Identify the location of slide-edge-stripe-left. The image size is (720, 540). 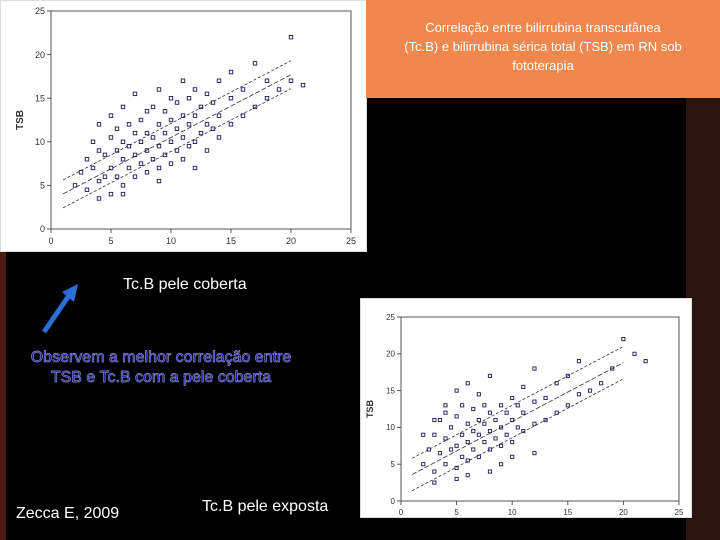
(3, 395).